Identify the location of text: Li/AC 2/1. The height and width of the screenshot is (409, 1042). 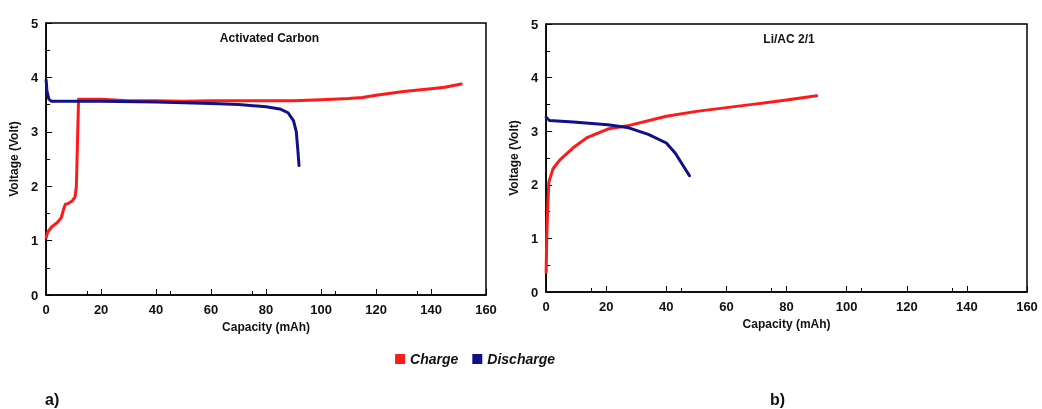
(789, 39).